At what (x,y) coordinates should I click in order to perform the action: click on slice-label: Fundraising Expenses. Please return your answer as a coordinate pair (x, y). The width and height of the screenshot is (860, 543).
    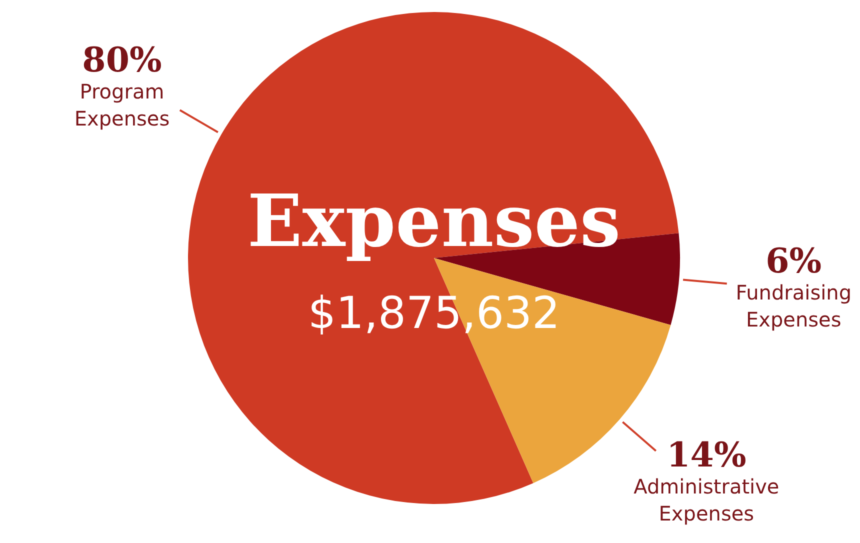
    Looking at the image, I should click on (794, 306).